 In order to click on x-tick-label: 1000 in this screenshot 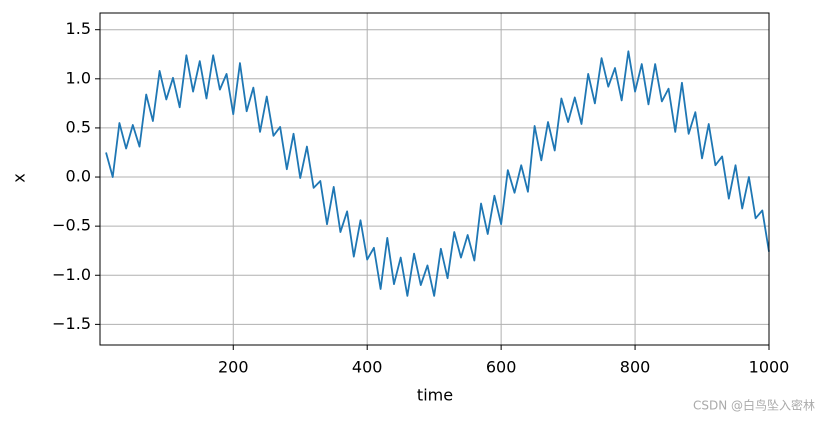, I will do `click(769, 367)`.